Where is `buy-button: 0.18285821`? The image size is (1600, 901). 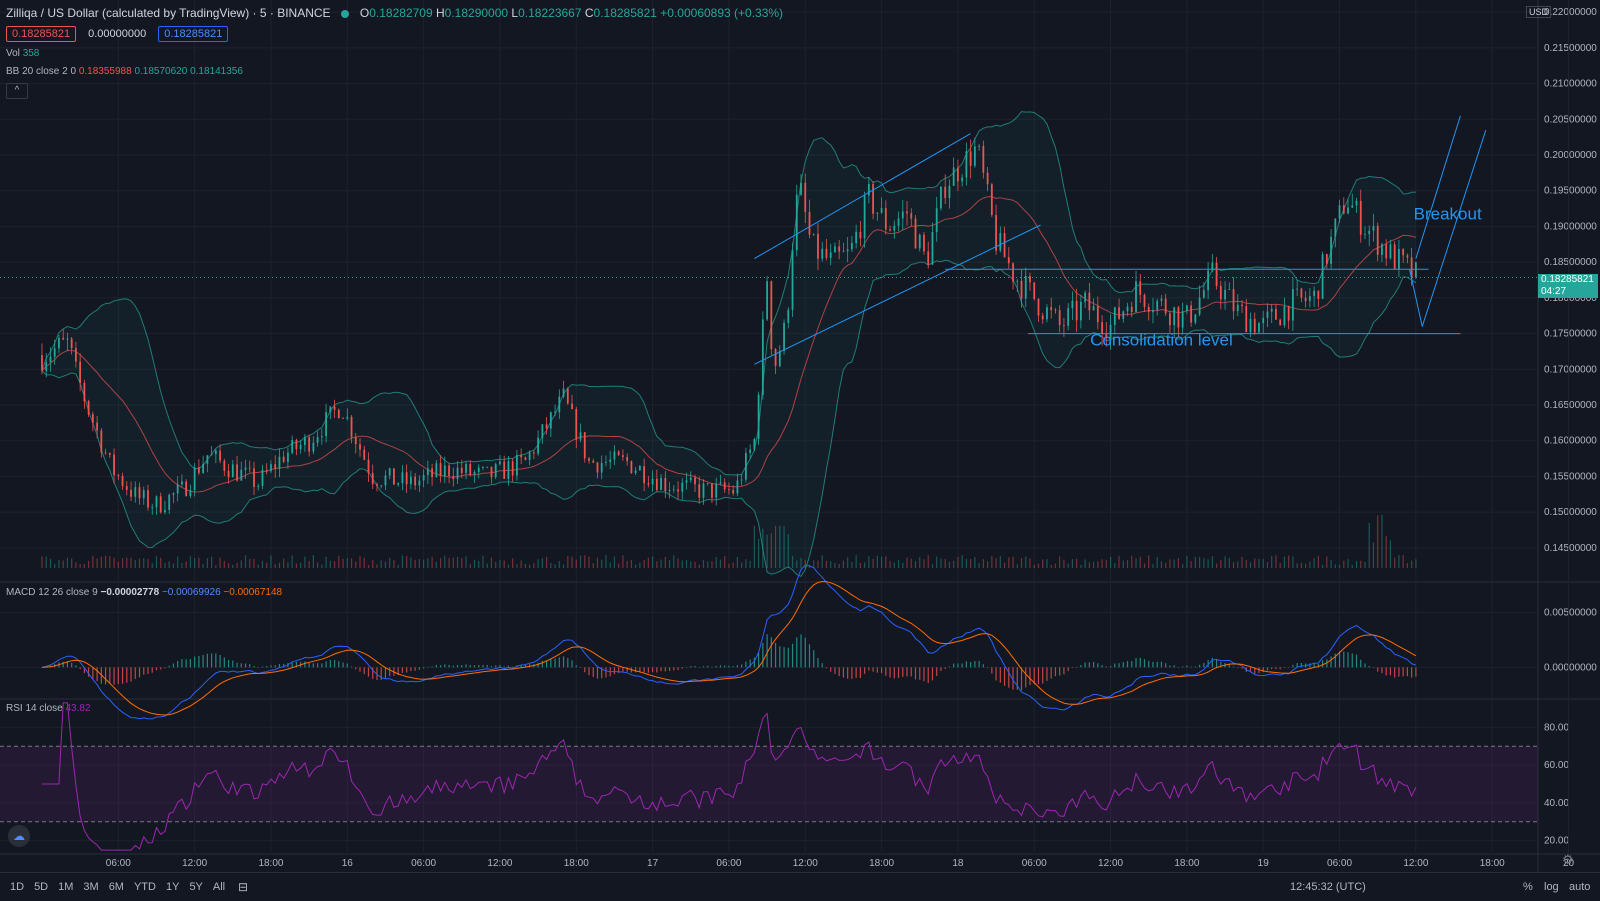 buy-button: 0.18285821 is located at coordinates (193, 34).